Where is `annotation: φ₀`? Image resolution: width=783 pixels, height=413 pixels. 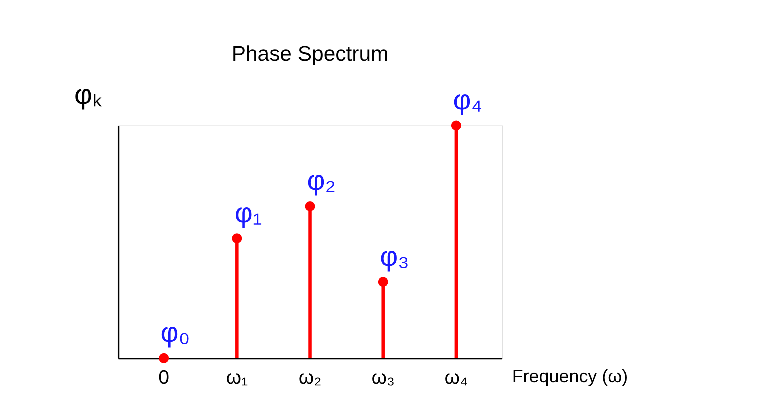
annotation: φ₀ is located at coordinates (175, 332).